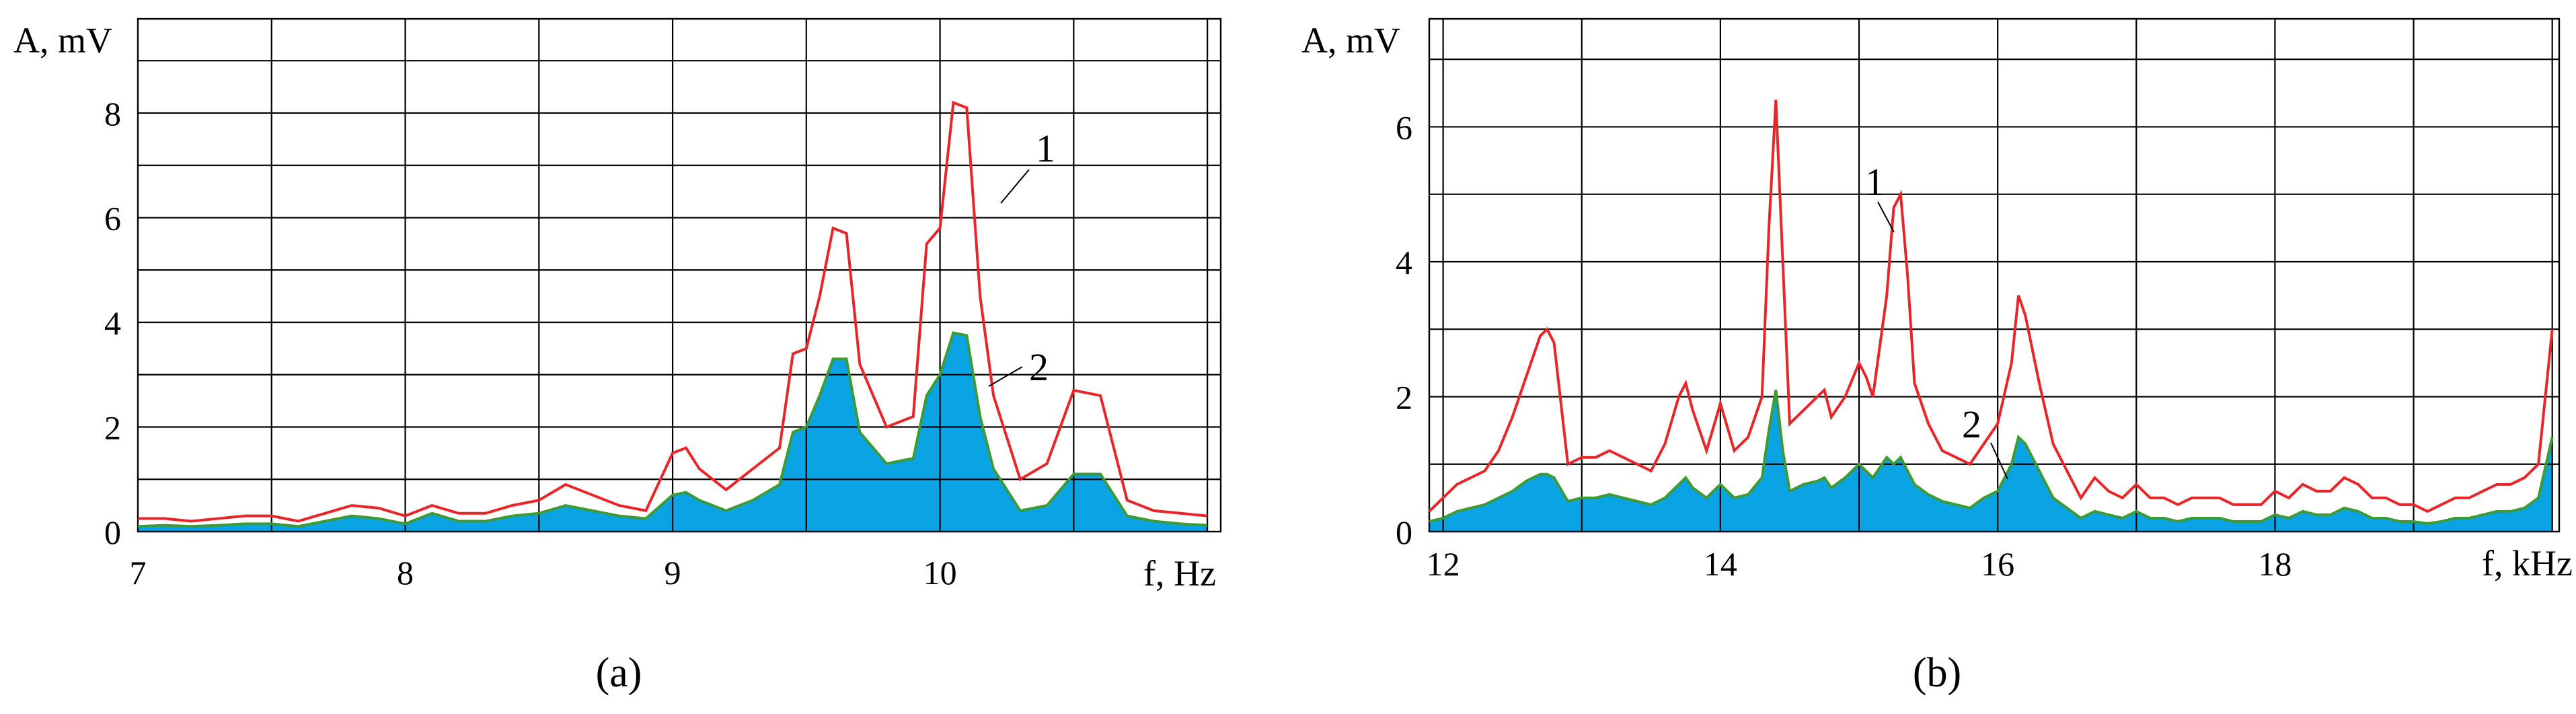 The width and height of the screenshot is (2576, 714). Describe the element at coordinates (673, 573) in the screenshot. I see `panel-a-x-tick-label: 9` at that location.